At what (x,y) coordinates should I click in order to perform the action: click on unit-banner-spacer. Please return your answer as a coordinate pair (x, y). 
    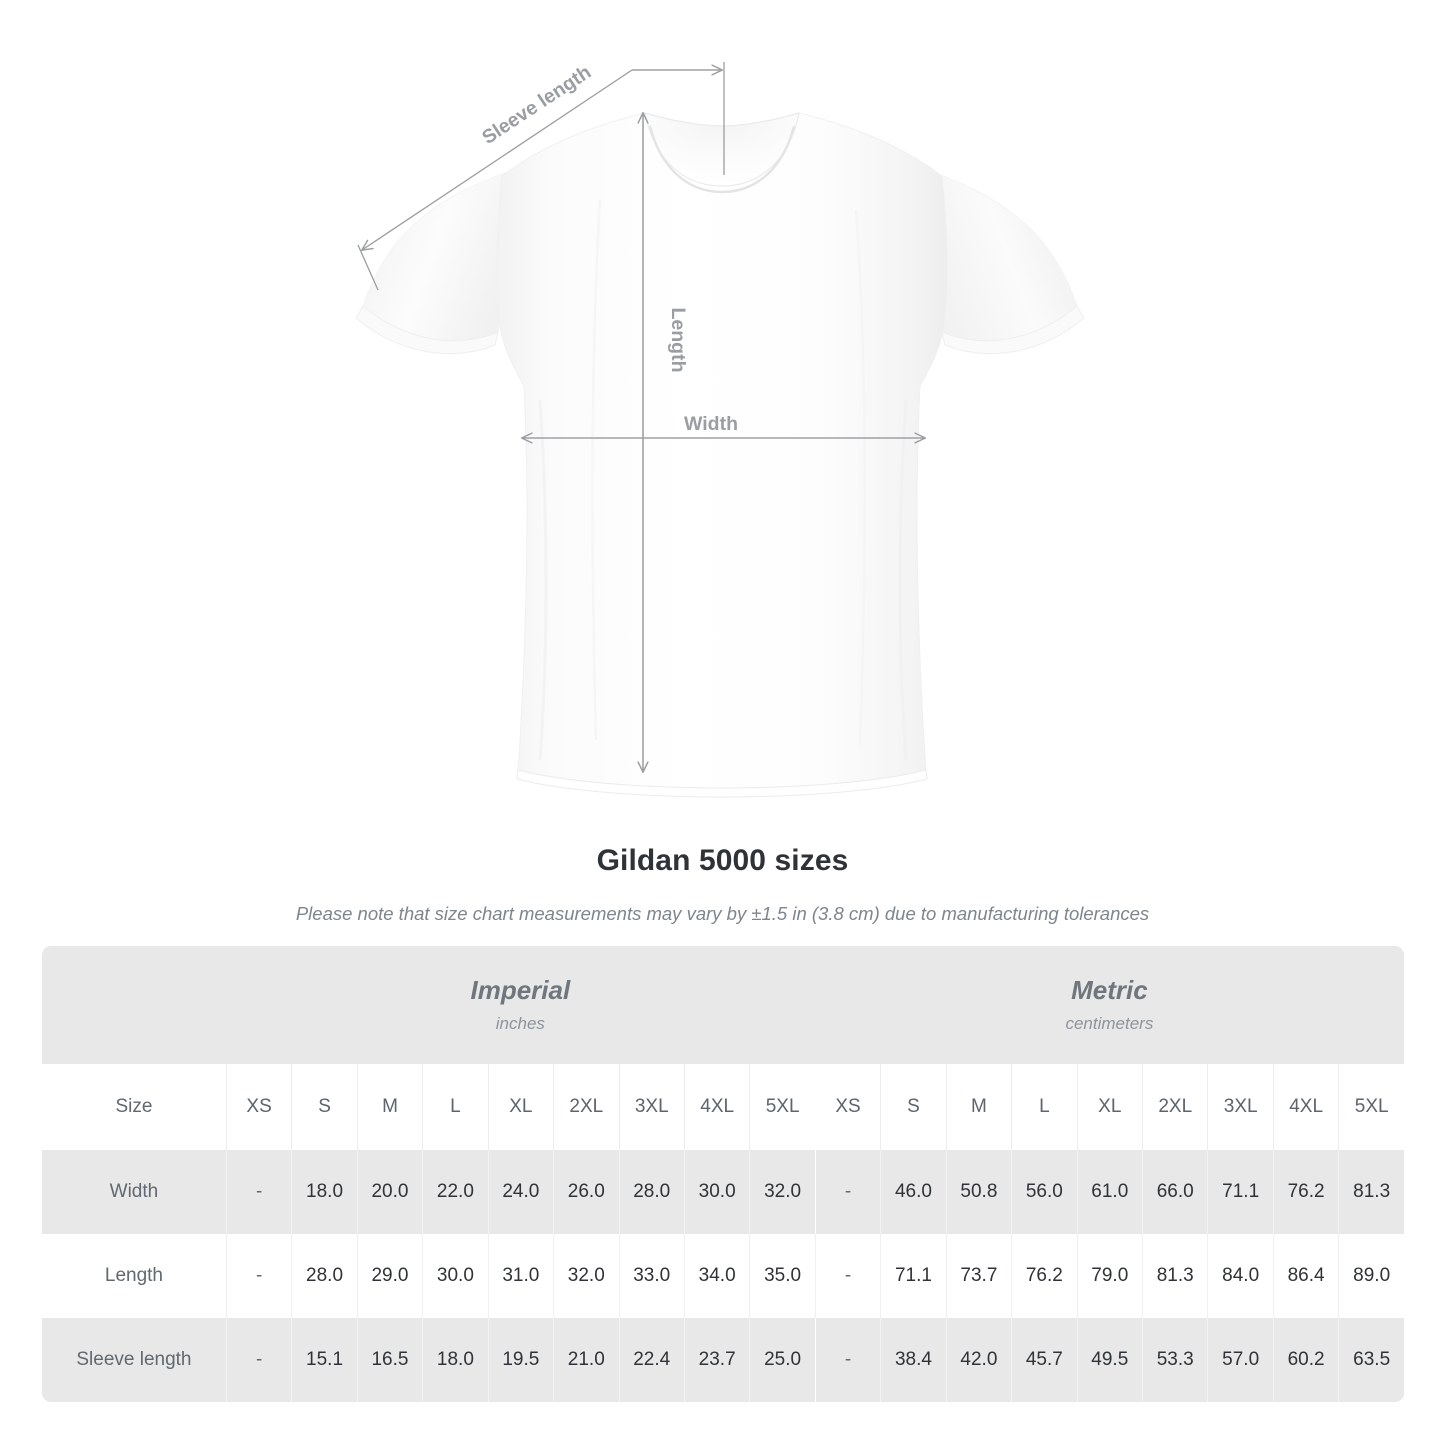
    Looking at the image, I should click on (134, 1005).